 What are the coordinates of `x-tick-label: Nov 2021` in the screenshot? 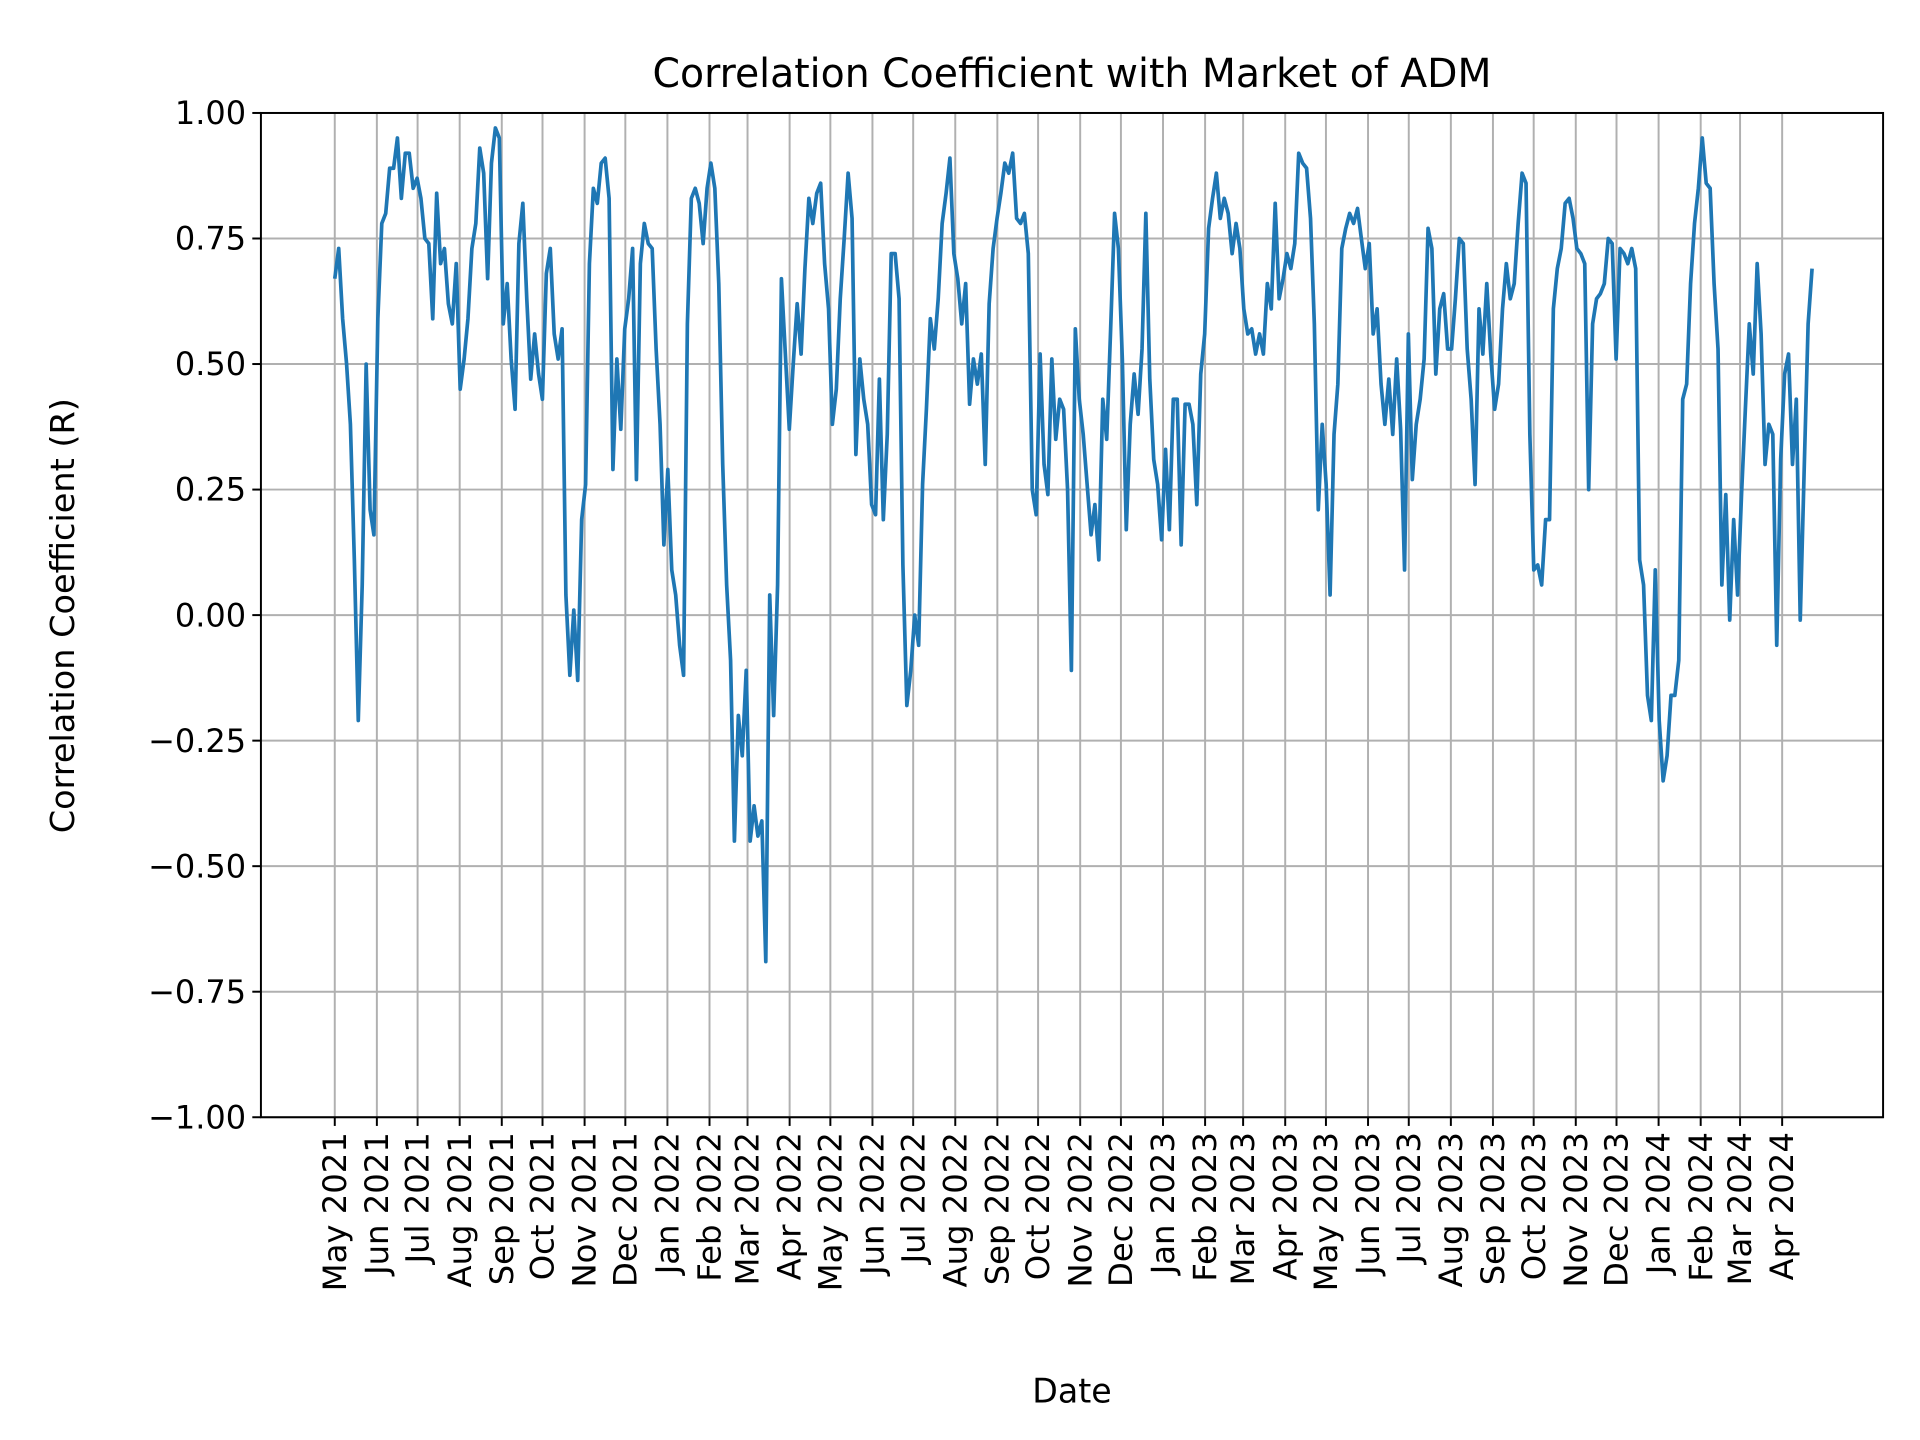 It's located at (585, 1209).